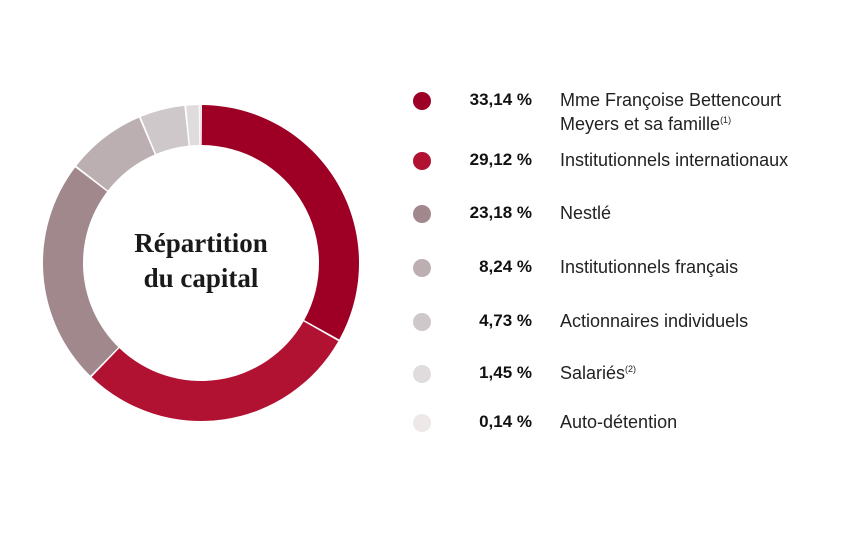 The height and width of the screenshot is (533, 863). I want to click on legend-item-salaries: 1,45 % Salariés(2), so click(635, 374).